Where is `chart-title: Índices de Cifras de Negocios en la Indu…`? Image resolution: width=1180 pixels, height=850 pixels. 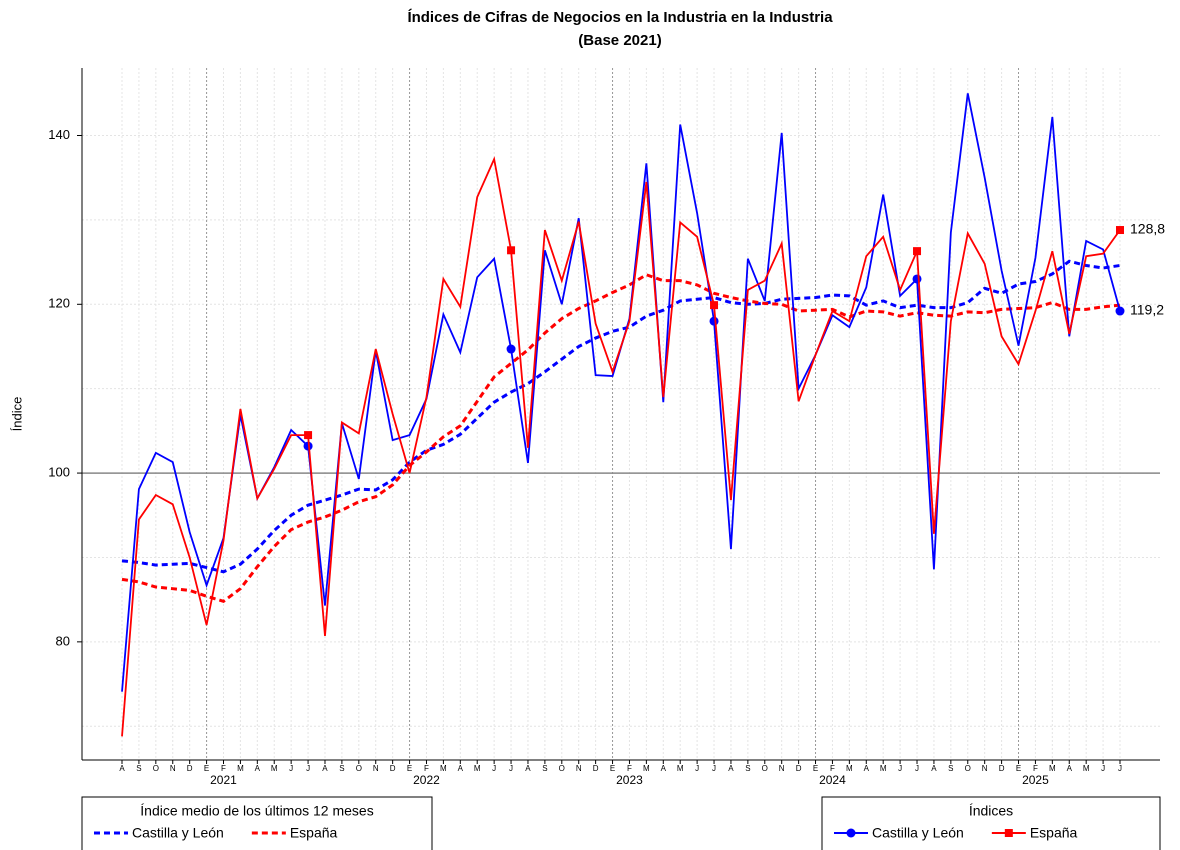 chart-title: Índices de Cifras de Negocios en la Indu… is located at coordinates (620, 17).